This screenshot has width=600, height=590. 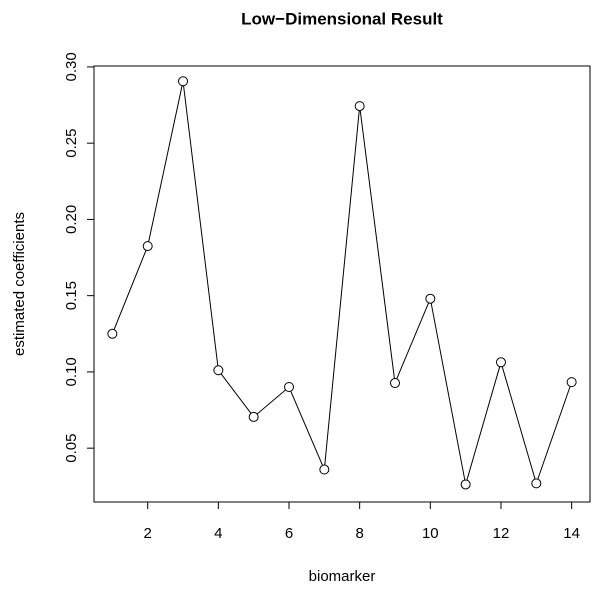 What do you see at coordinates (289, 533) in the screenshot?
I see `x-tick-label: 6` at bounding box center [289, 533].